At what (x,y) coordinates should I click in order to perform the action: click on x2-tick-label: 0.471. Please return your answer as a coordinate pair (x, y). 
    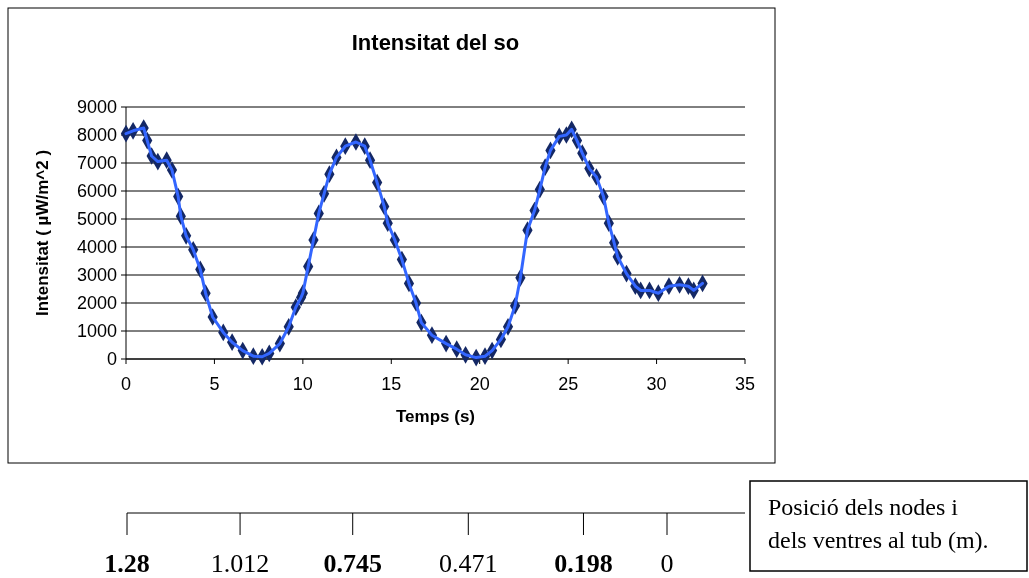
    Looking at the image, I should click on (468, 563).